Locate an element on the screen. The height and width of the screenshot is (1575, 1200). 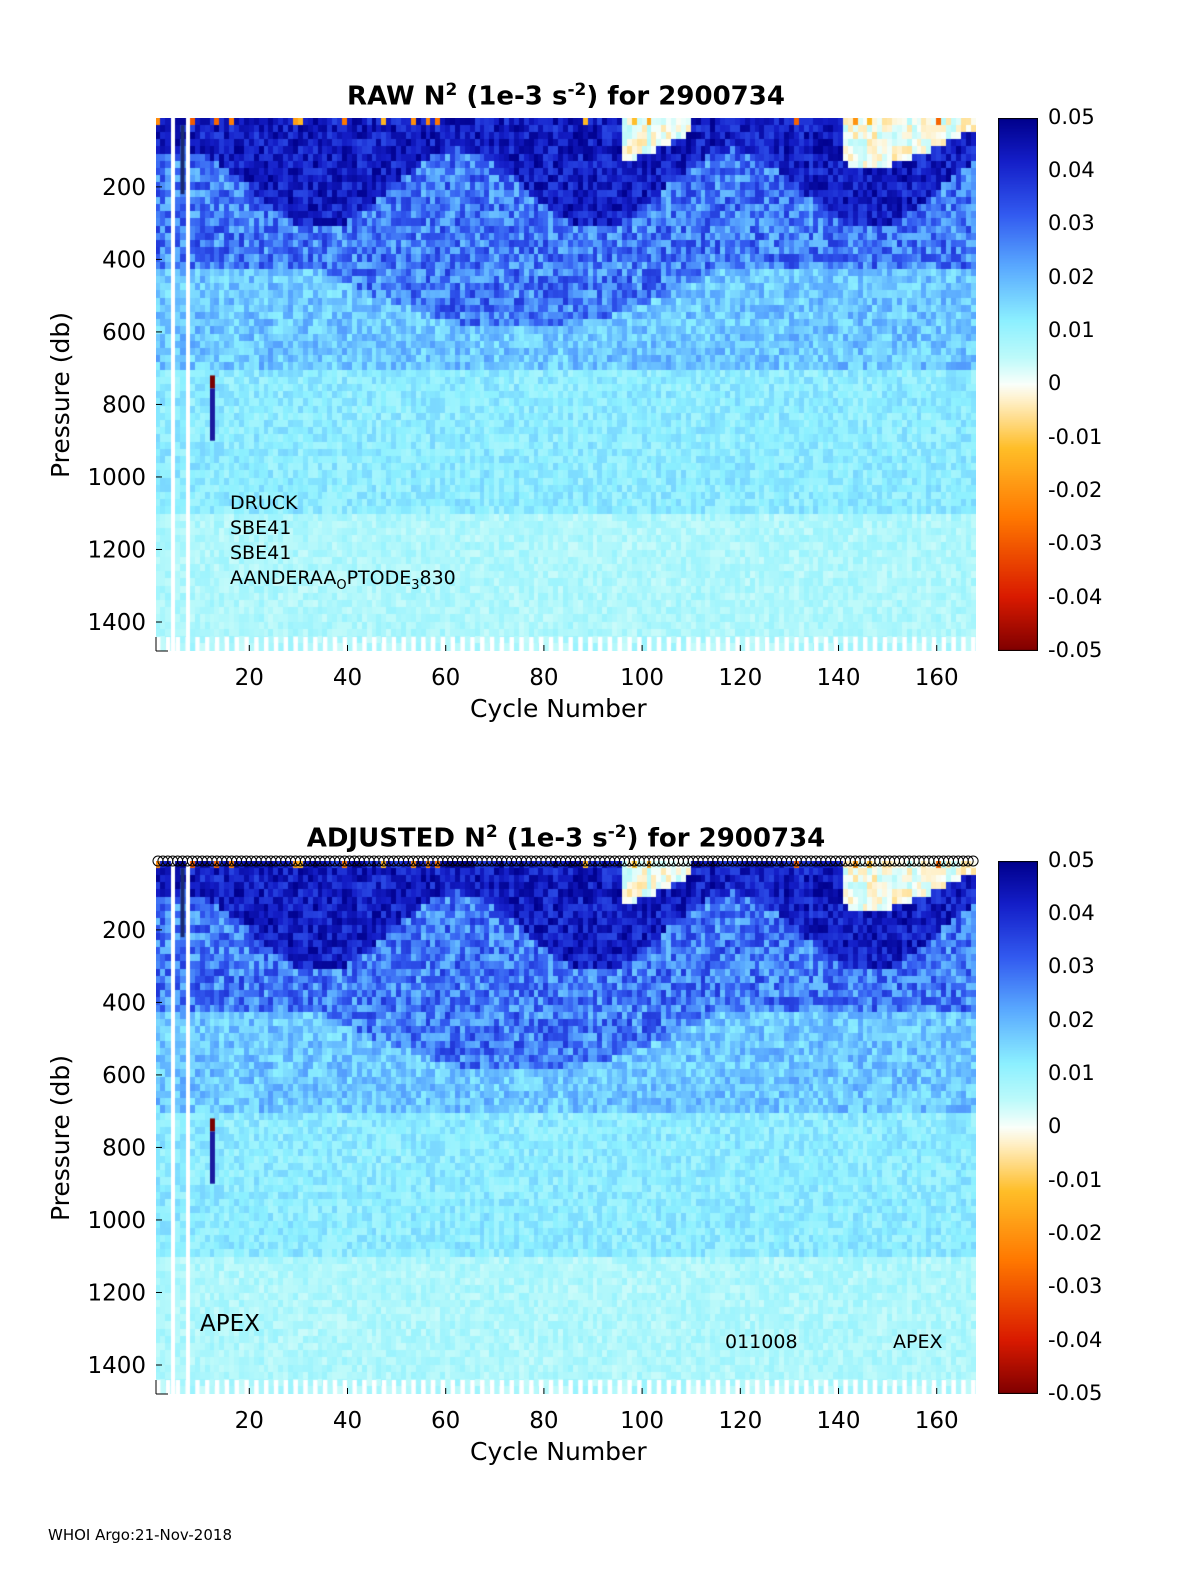
adjusted-colorbar is located at coordinates (1018, 1127).